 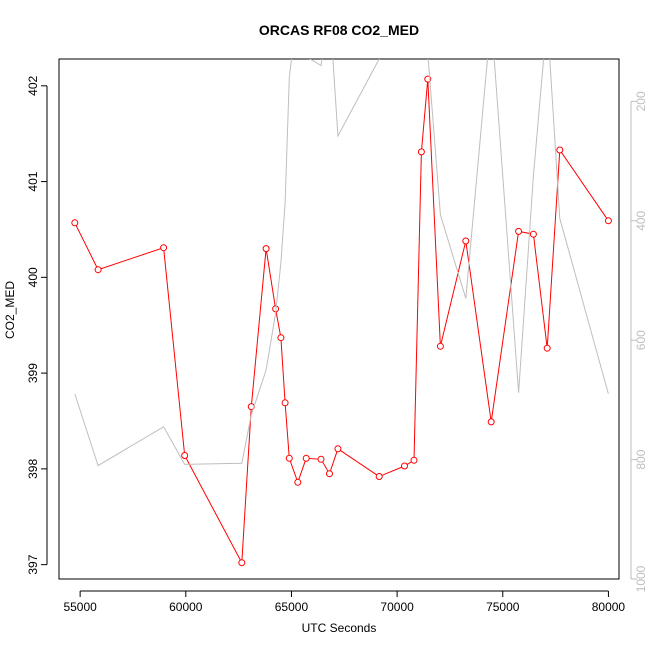 I want to click on x-axis-label: UTC Seconds, so click(x=339, y=628).